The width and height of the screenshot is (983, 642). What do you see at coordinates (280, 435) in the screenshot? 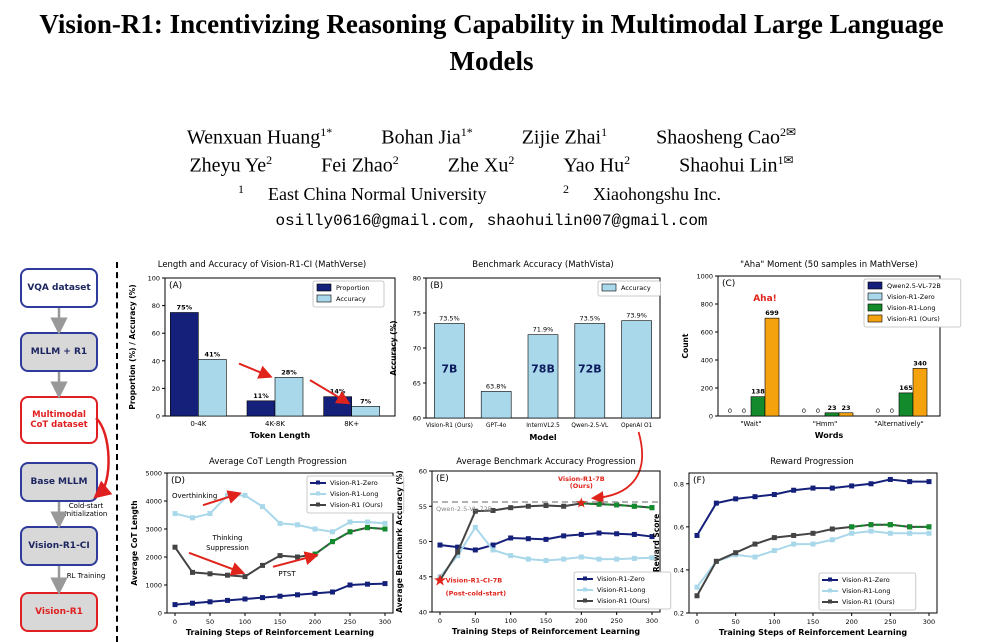
I see `x-axis-label: Token Length` at bounding box center [280, 435].